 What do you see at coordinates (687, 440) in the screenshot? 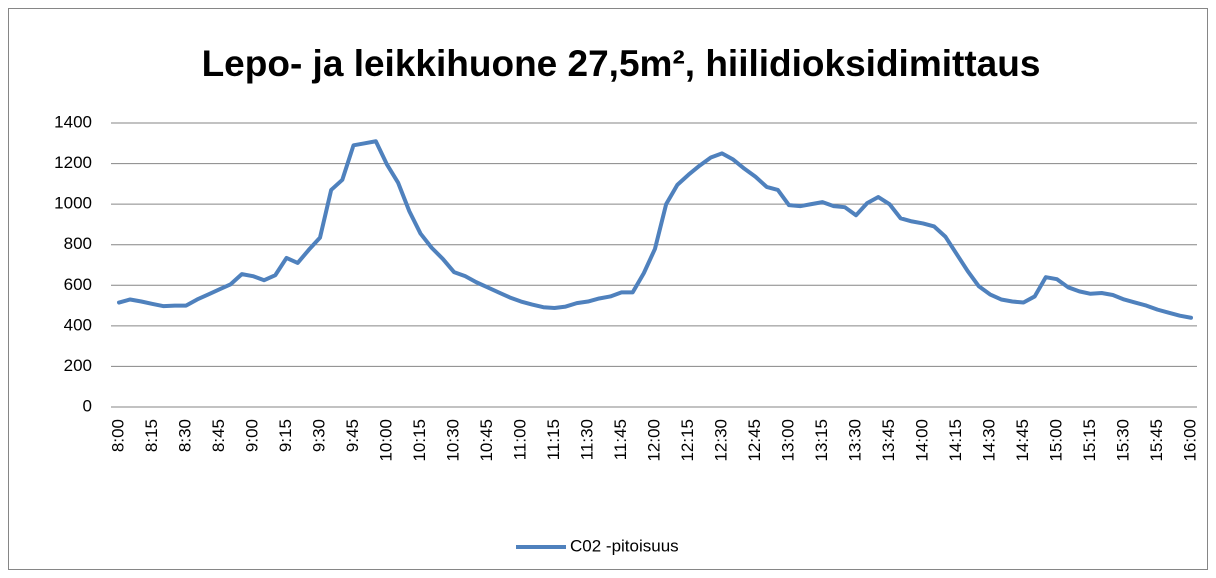
I see `x-tick-label: 12:15` at bounding box center [687, 440].